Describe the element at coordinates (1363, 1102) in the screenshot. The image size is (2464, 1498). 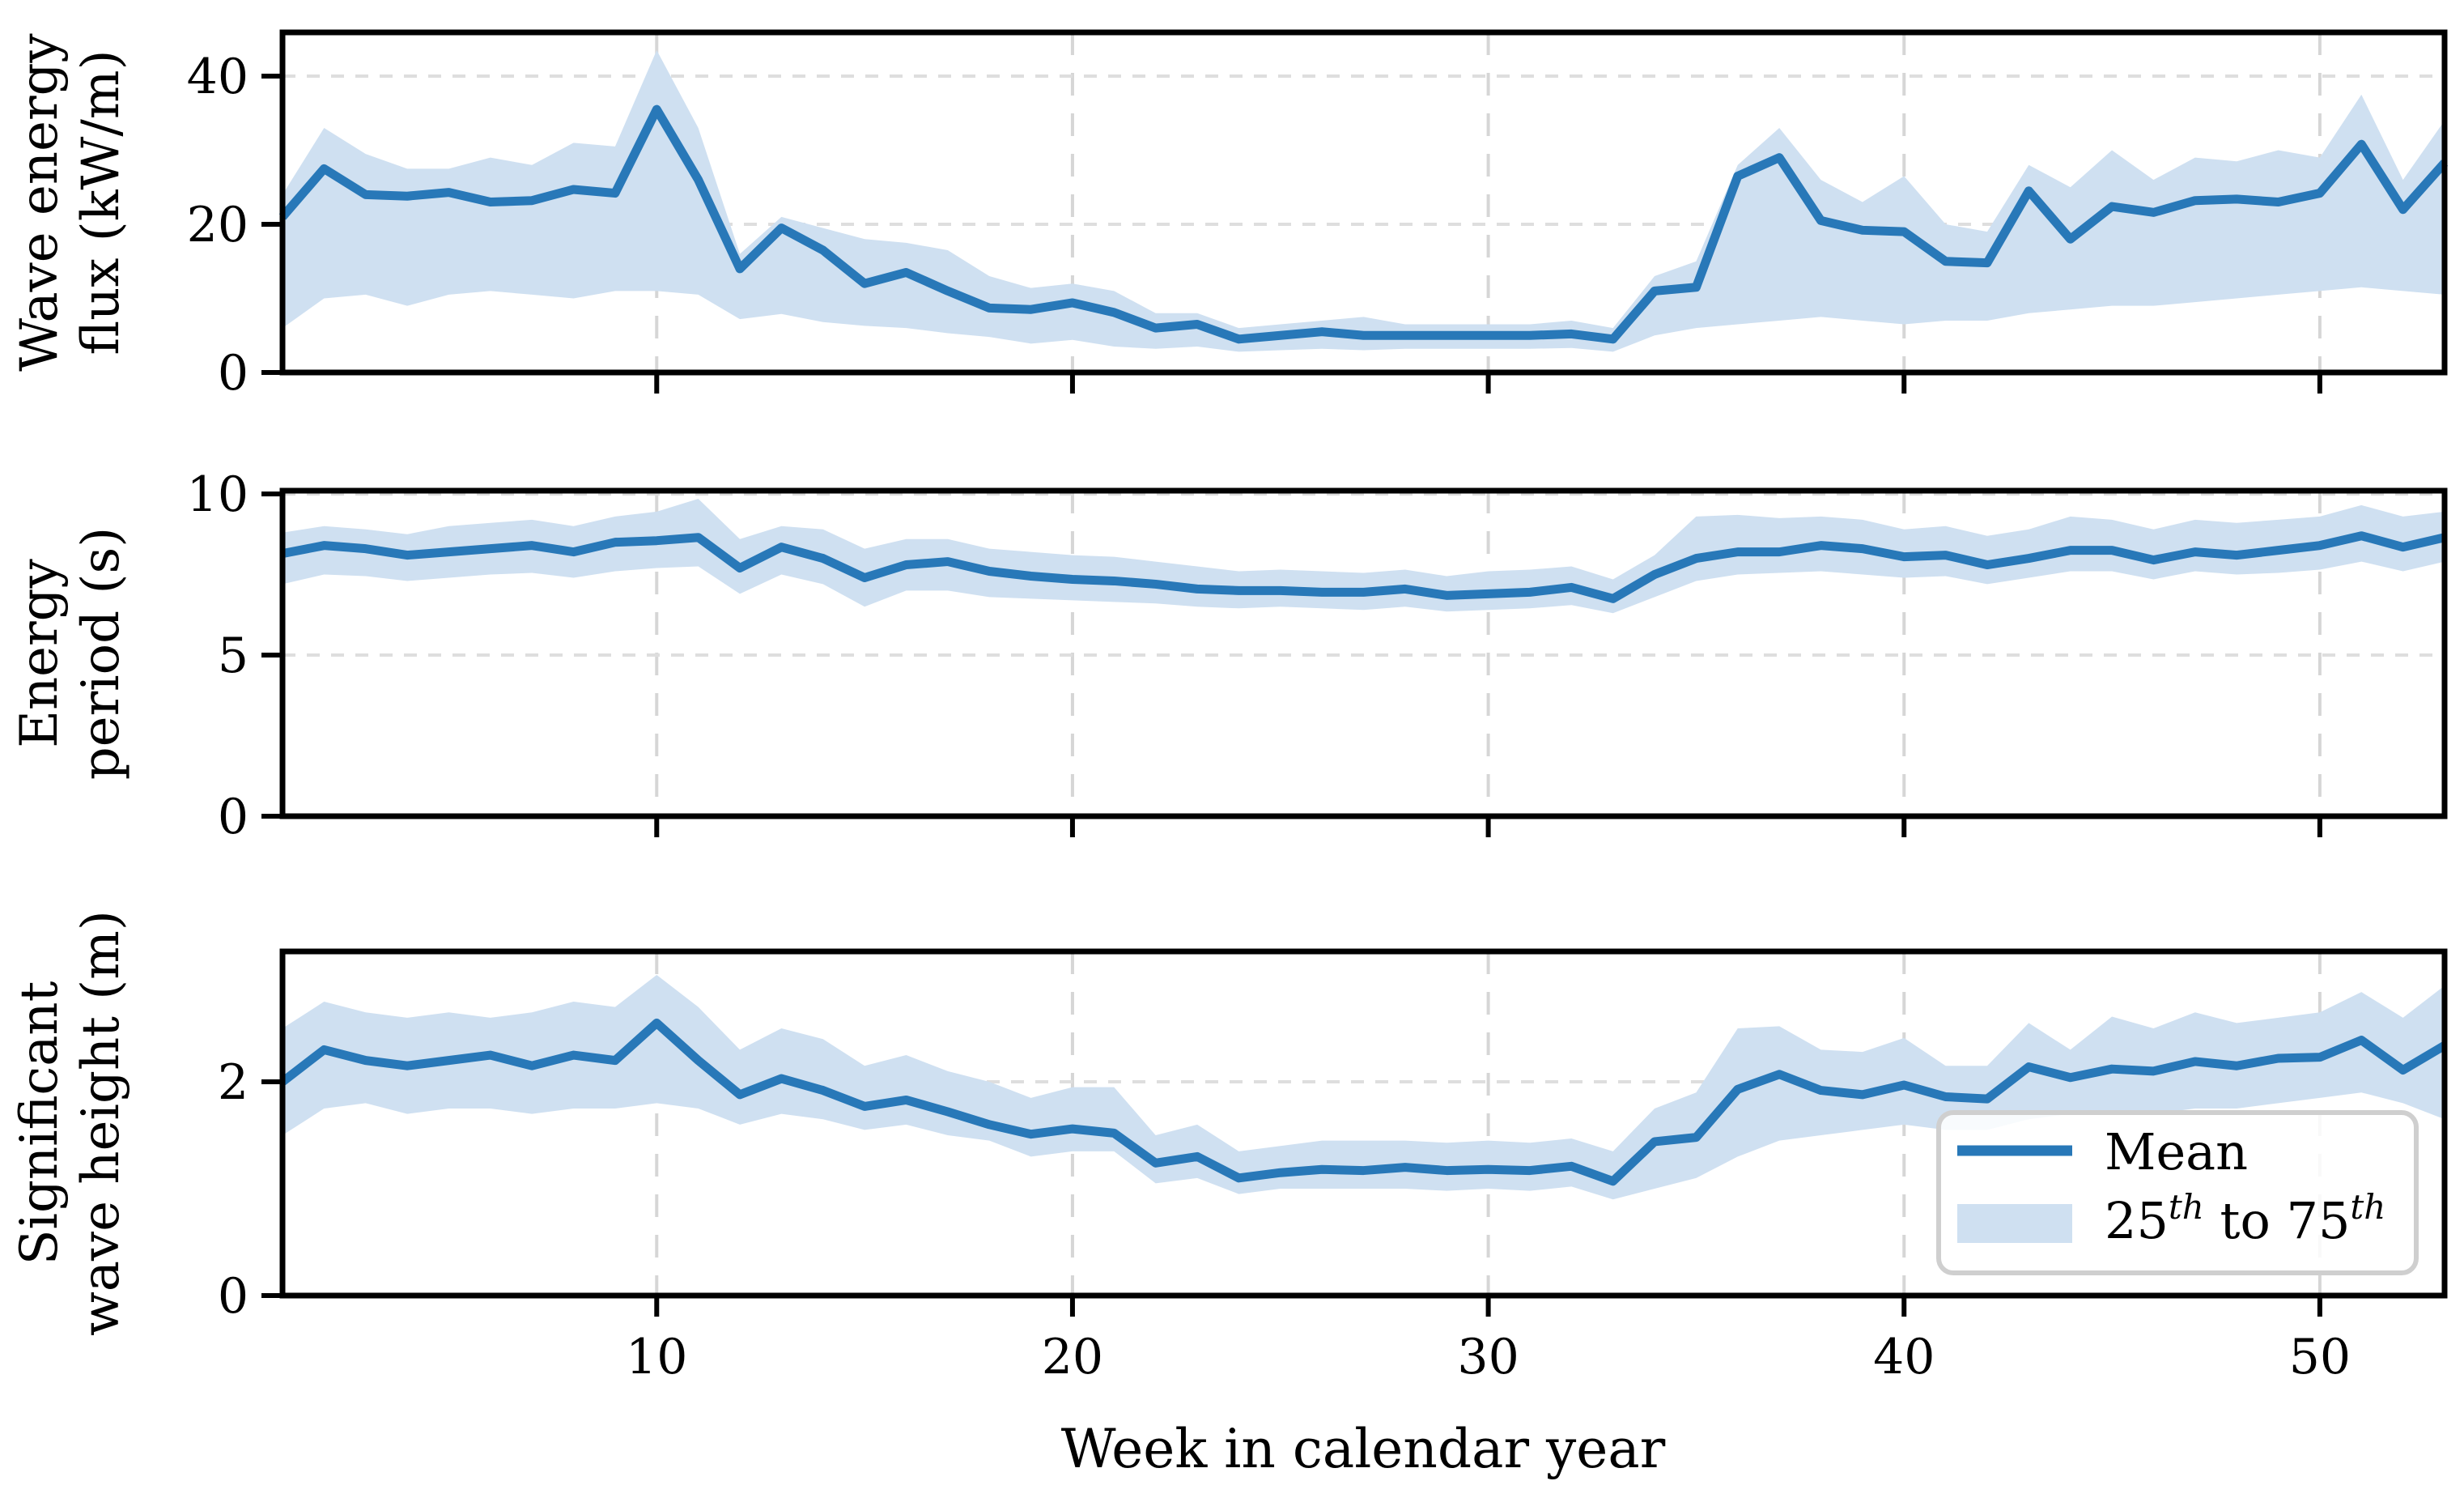
I see `mean-line-significant_wave_height` at that location.